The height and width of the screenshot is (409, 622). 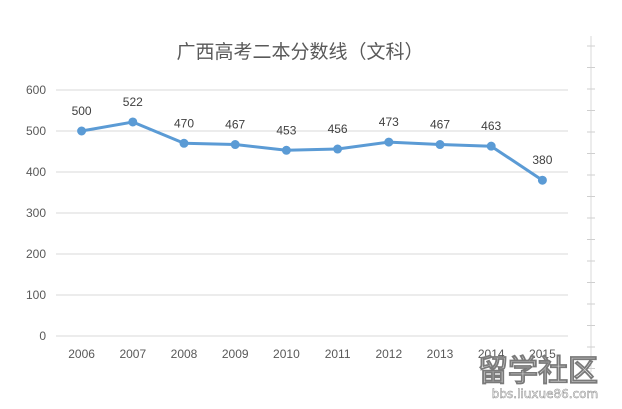 I want to click on data-label: 380, so click(x=542, y=160).